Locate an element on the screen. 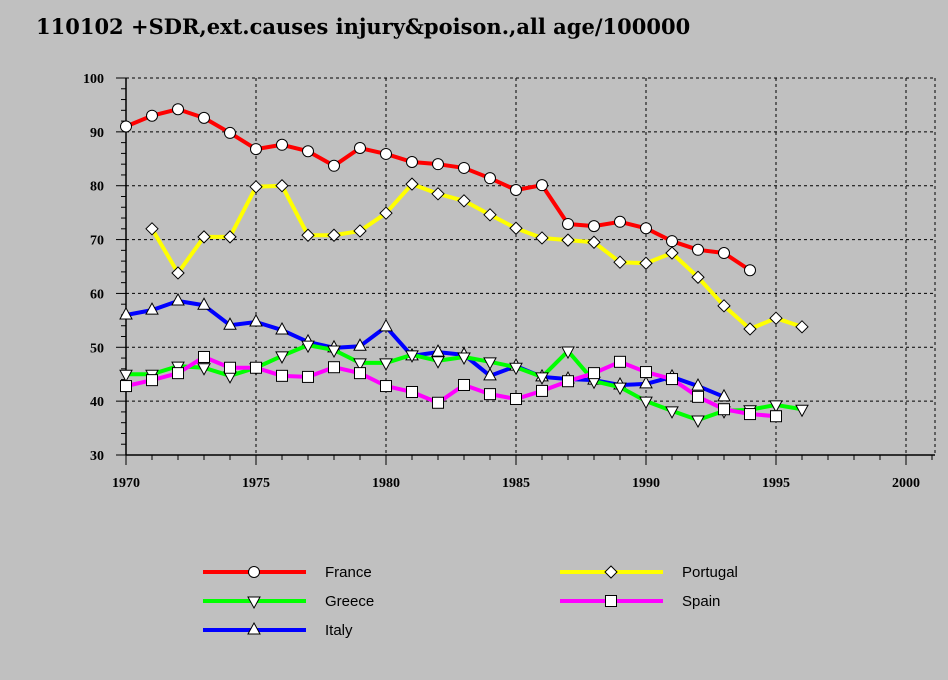 Image resolution: width=948 pixels, height=680 pixels. y-tick-label: 70 is located at coordinates (97, 241).